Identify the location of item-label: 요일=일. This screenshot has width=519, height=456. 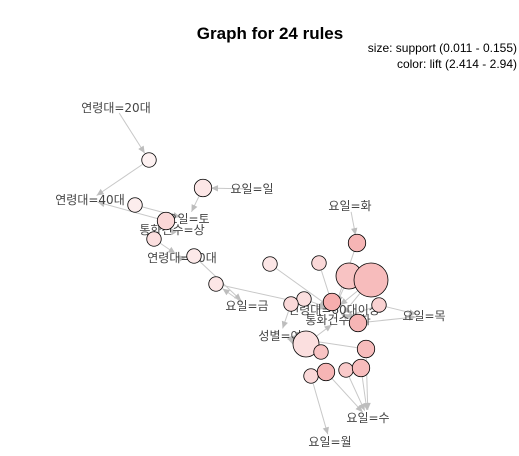
(251, 189).